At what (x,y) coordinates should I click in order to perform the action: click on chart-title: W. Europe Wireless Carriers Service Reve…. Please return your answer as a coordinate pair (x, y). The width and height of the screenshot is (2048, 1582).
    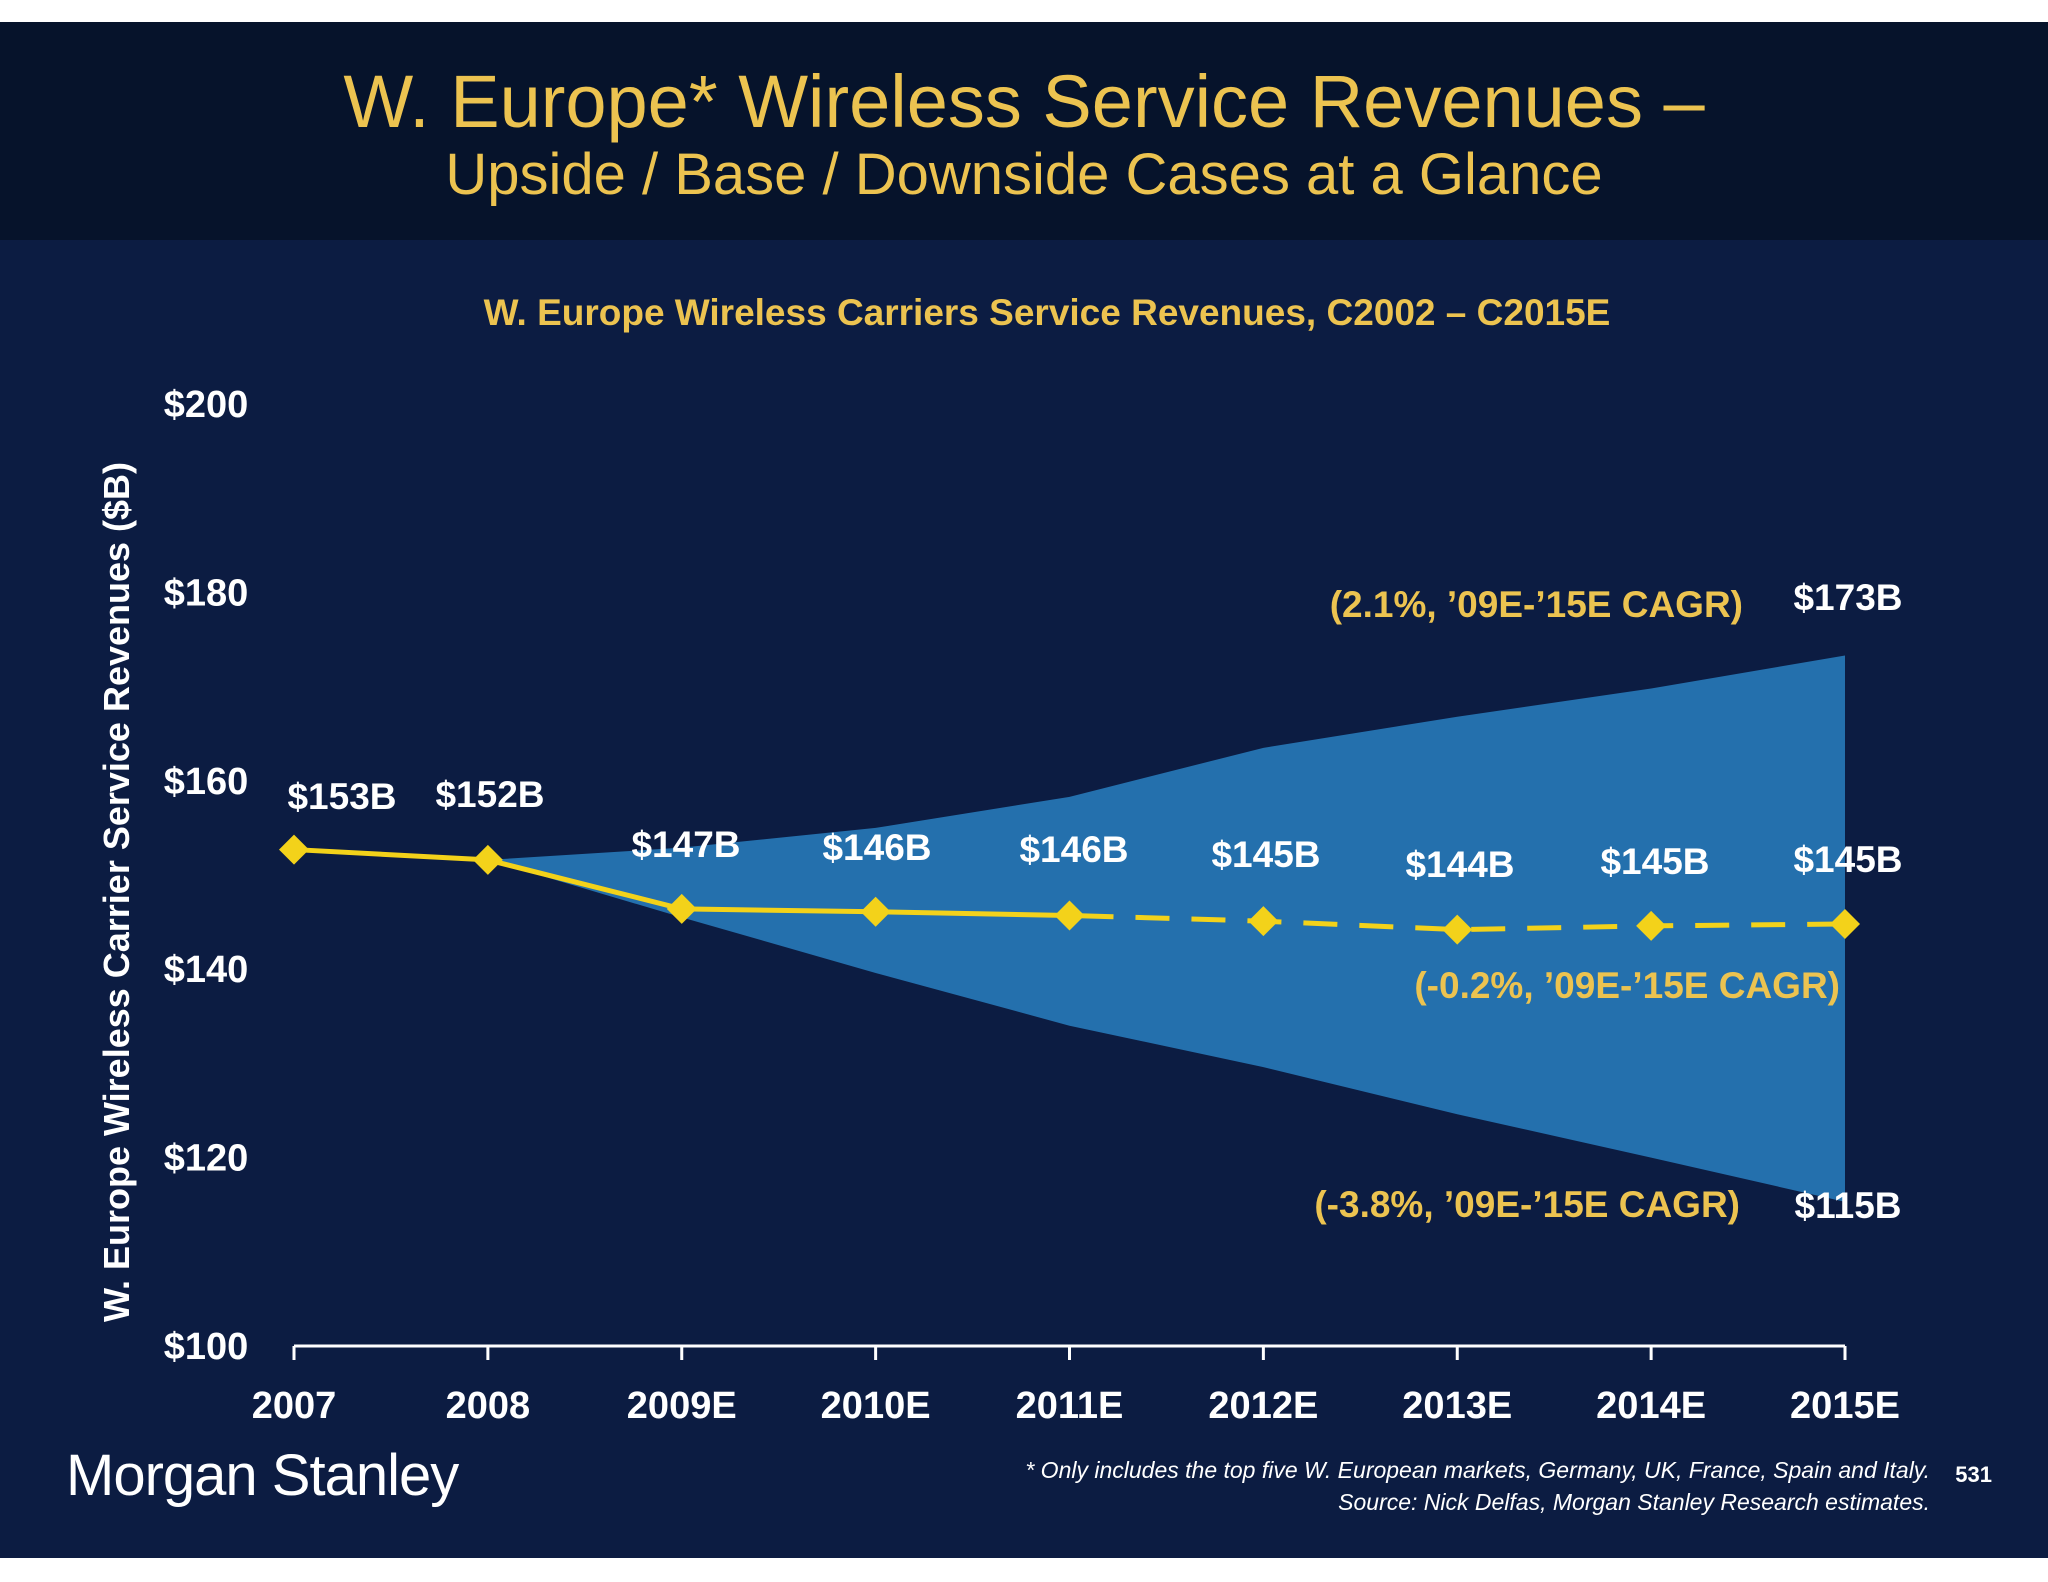
    Looking at the image, I should click on (1047, 312).